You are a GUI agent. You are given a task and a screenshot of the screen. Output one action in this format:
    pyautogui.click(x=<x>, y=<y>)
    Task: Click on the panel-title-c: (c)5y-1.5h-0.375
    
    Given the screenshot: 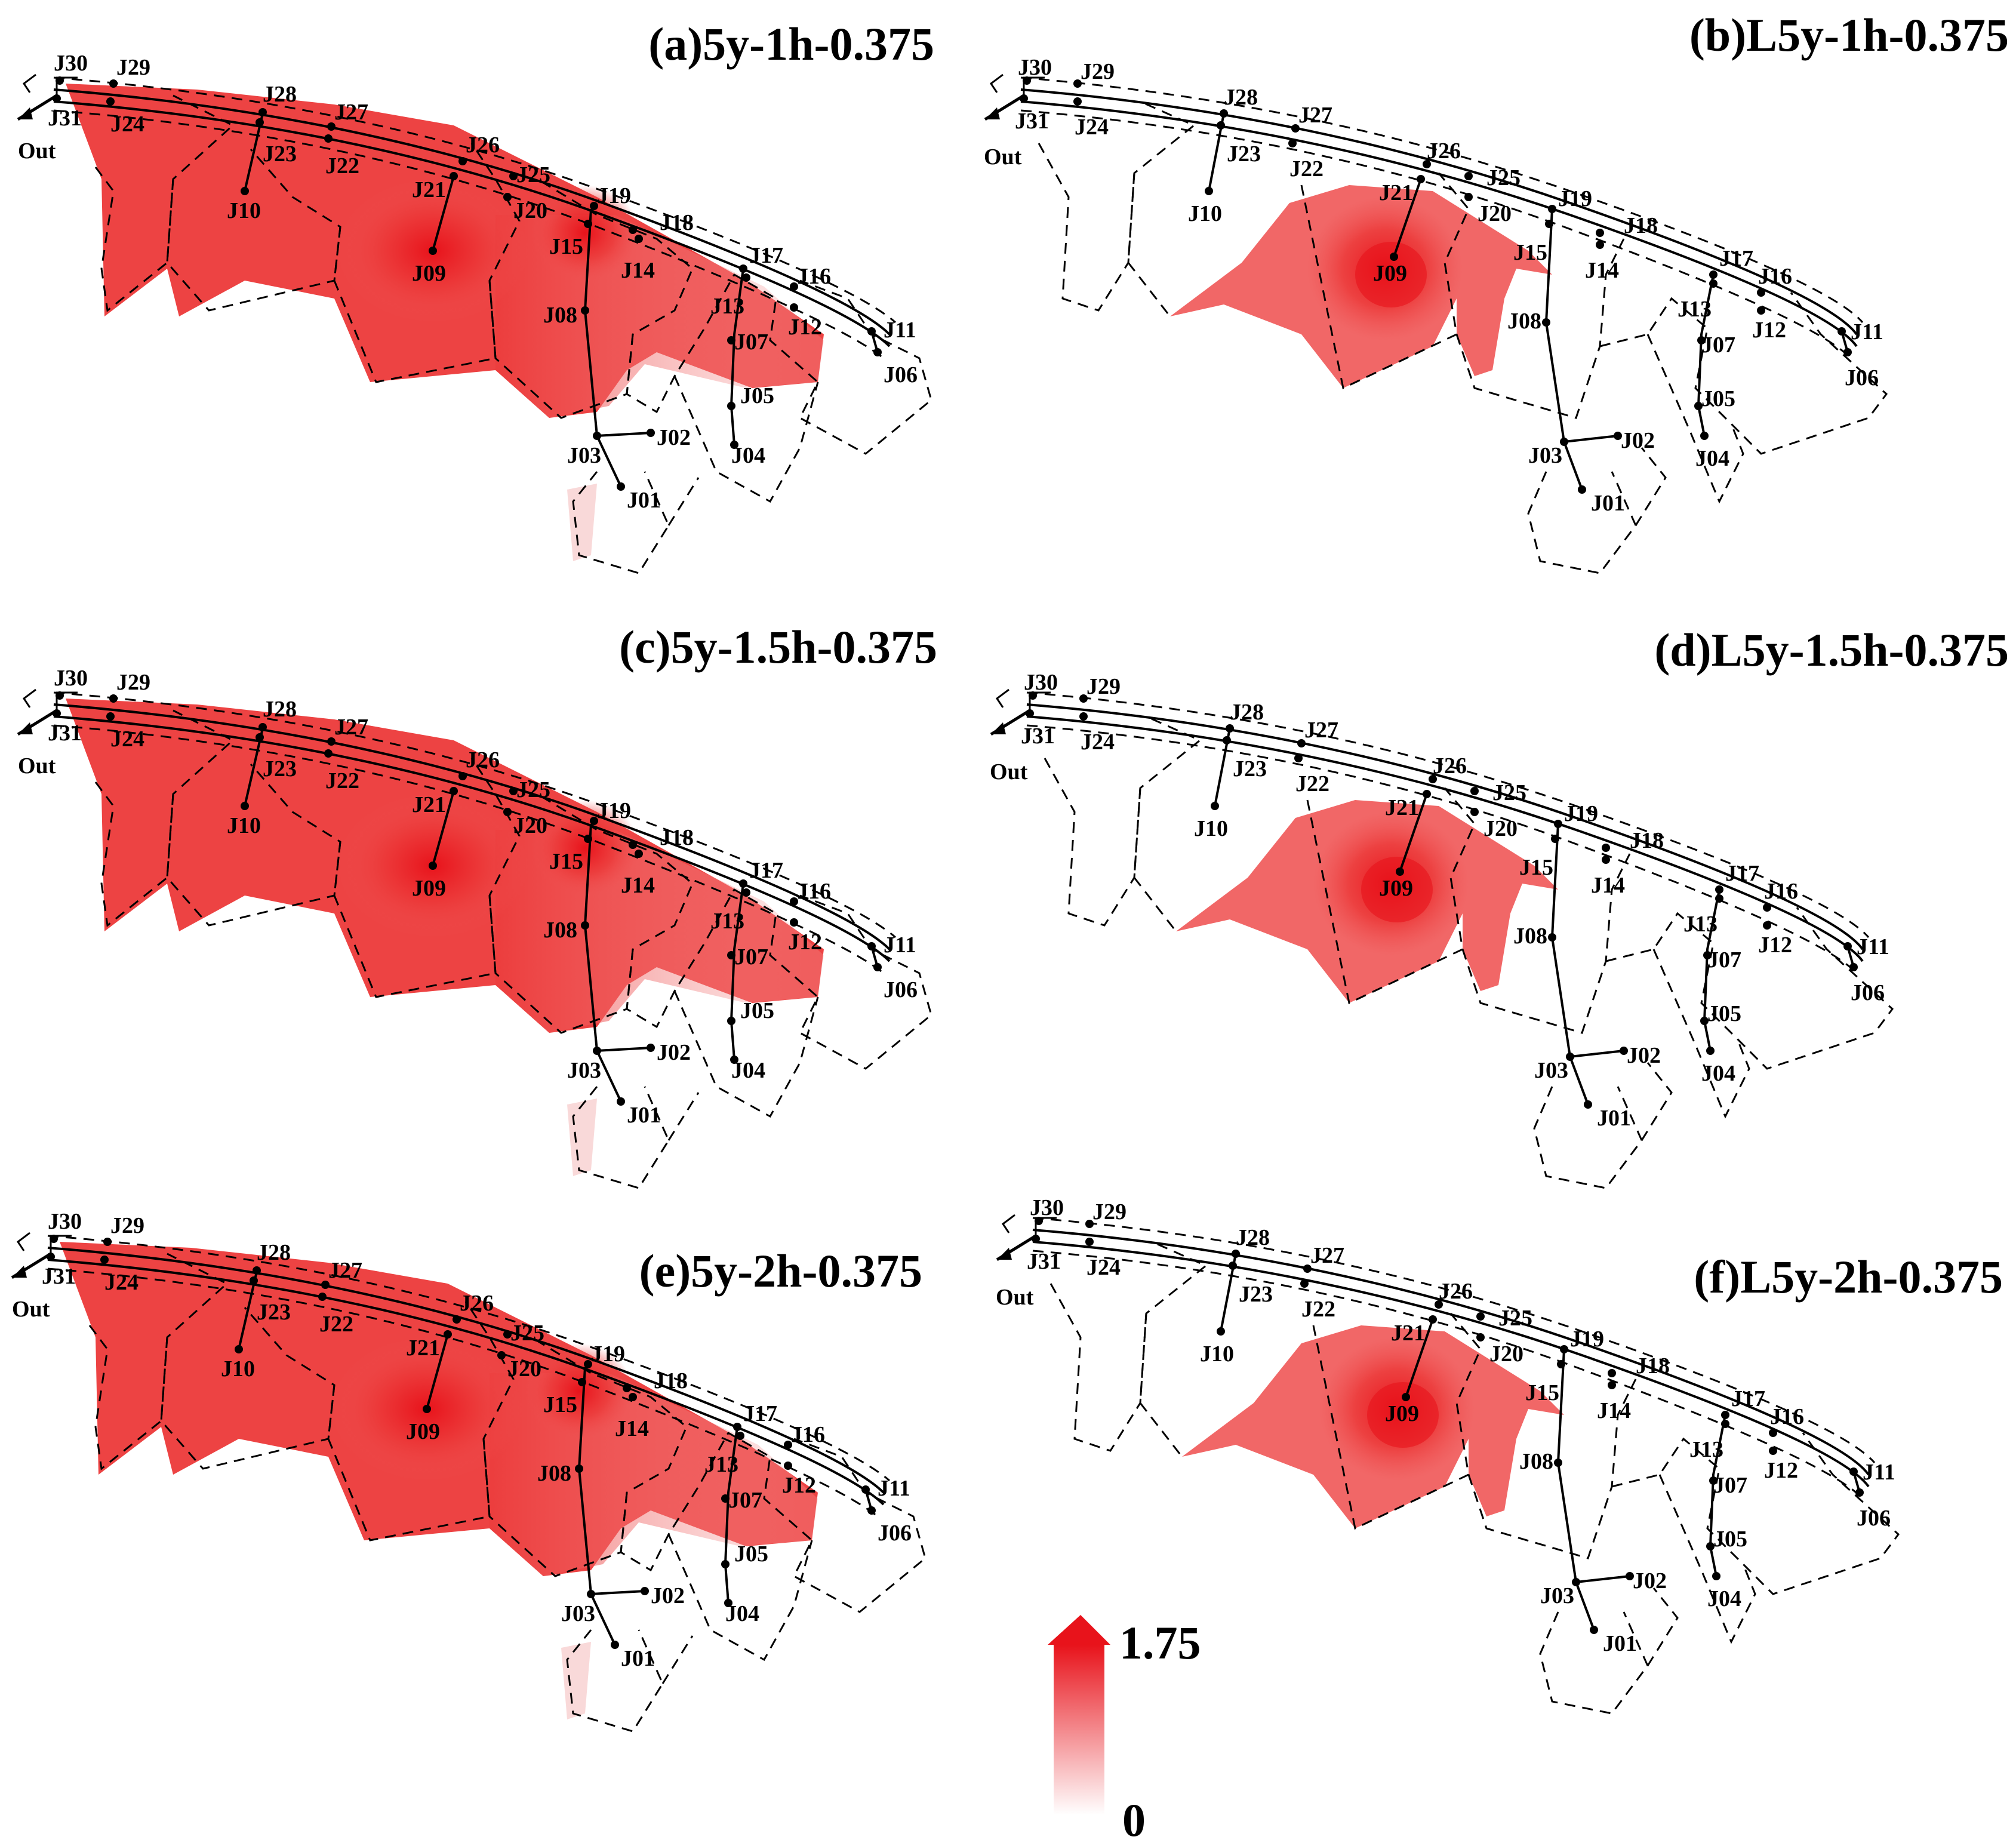 What is the action you would take?
    pyautogui.click(x=778, y=647)
    